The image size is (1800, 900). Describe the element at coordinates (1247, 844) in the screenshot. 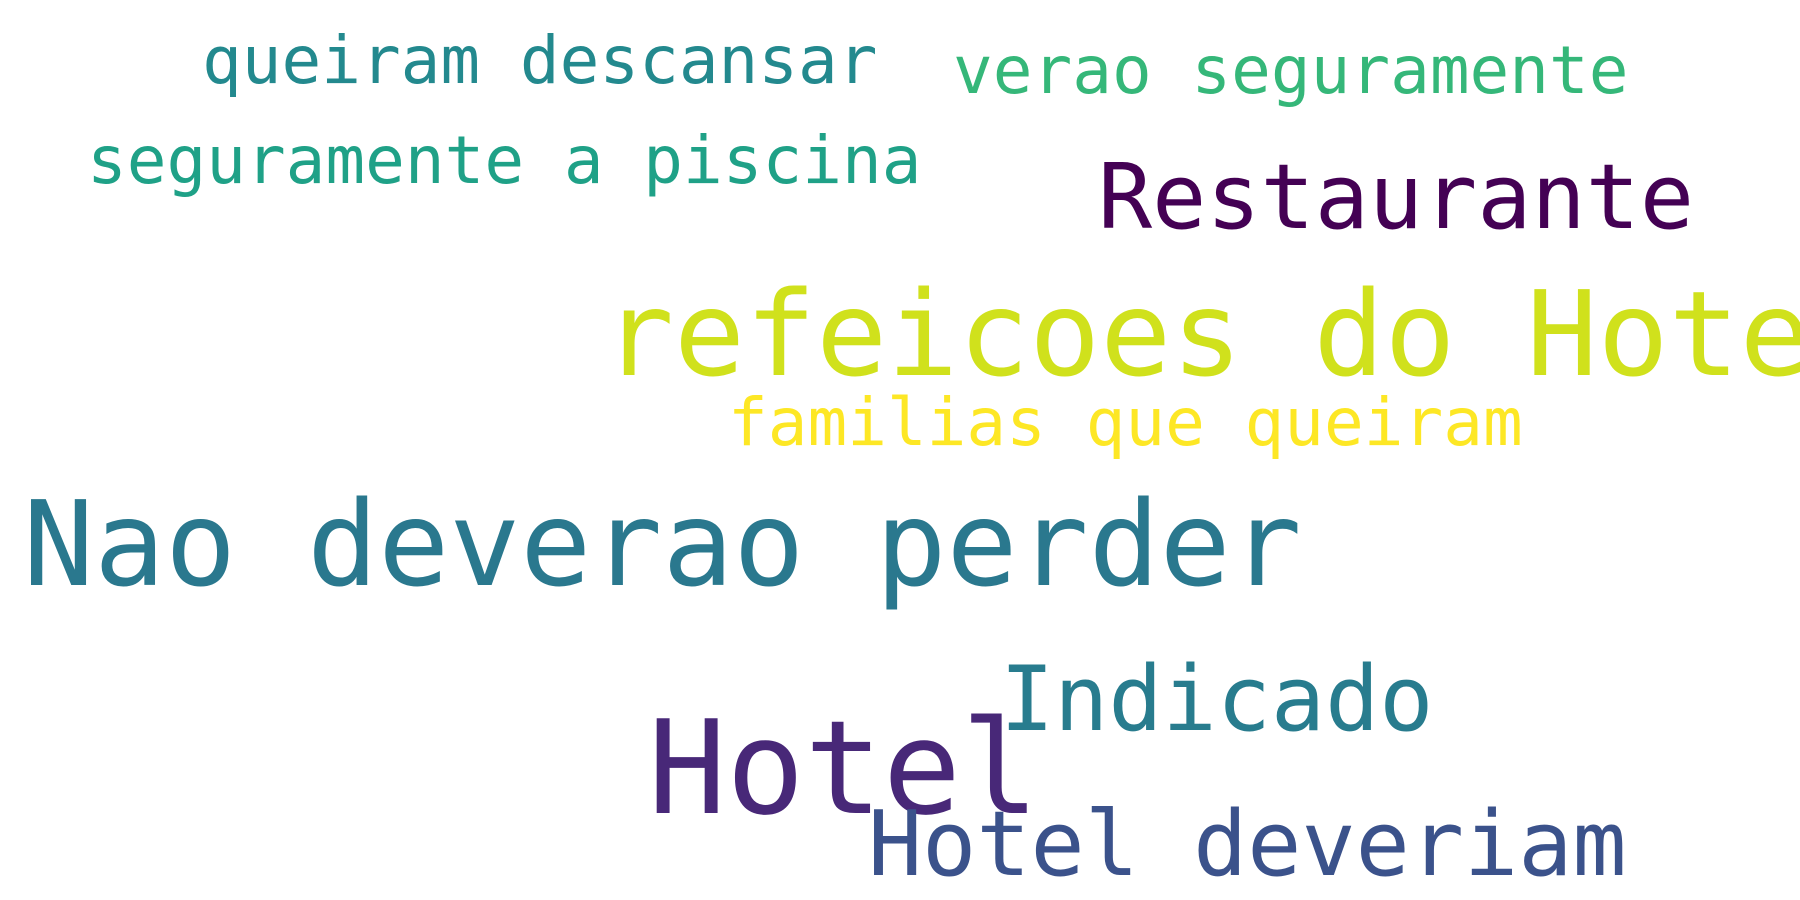

I see `word-hotel-deveriam: Hotel deveriam` at that location.